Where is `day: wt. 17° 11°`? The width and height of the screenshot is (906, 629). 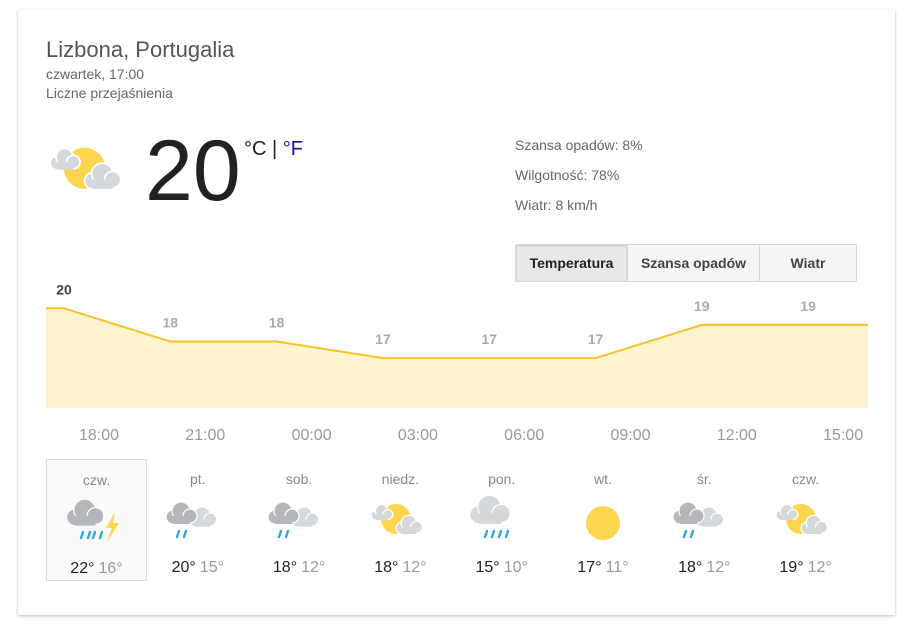
day: wt. 17° 11° is located at coordinates (603, 520).